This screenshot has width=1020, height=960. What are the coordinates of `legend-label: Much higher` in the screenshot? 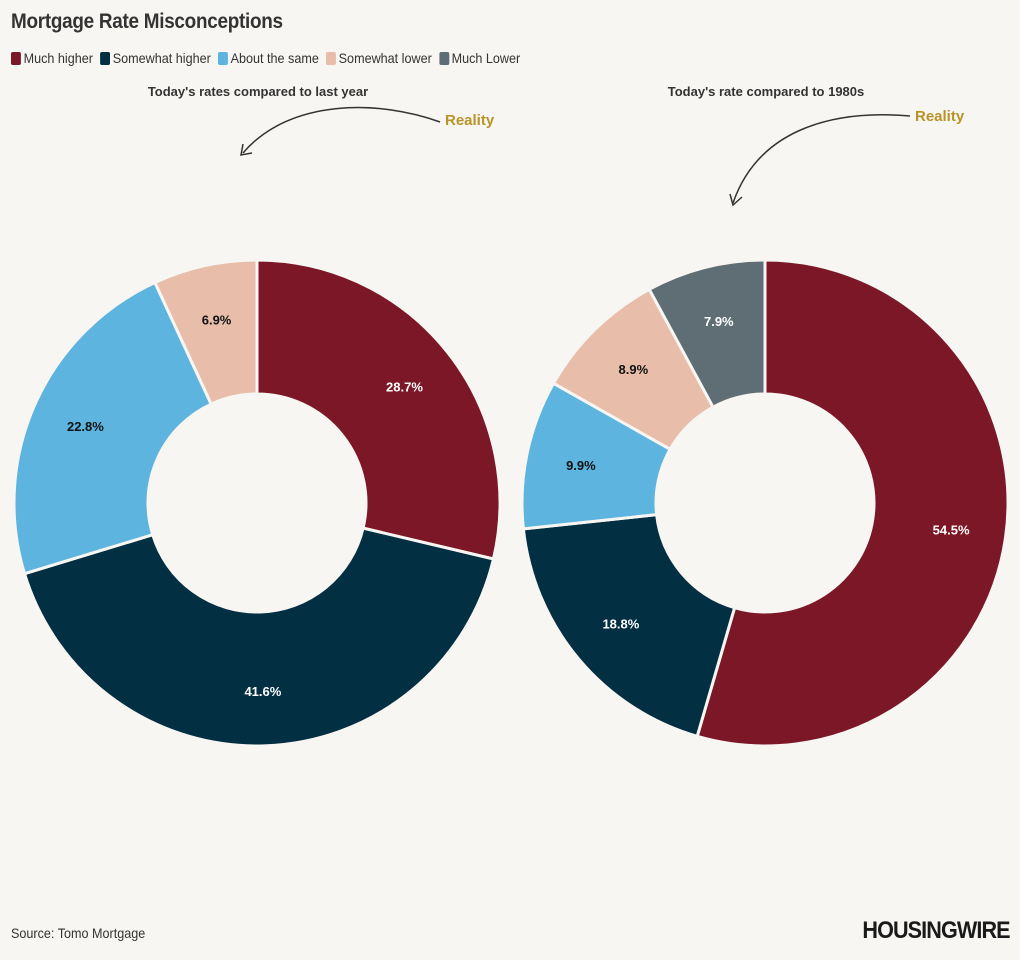 It's located at (58, 58).